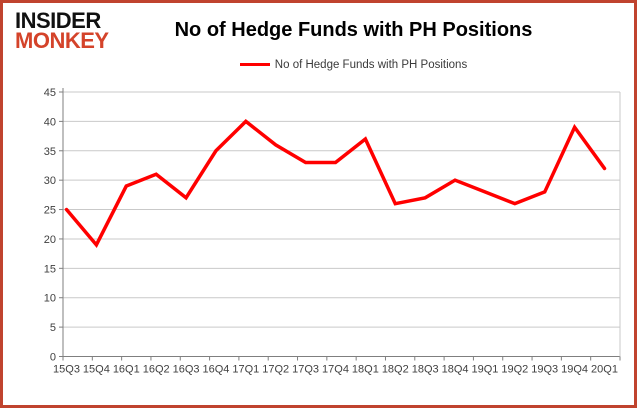 This screenshot has height=408, width=637. What do you see at coordinates (50, 299) in the screenshot?
I see `y-axis-label: 10` at bounding box center [50, 299].